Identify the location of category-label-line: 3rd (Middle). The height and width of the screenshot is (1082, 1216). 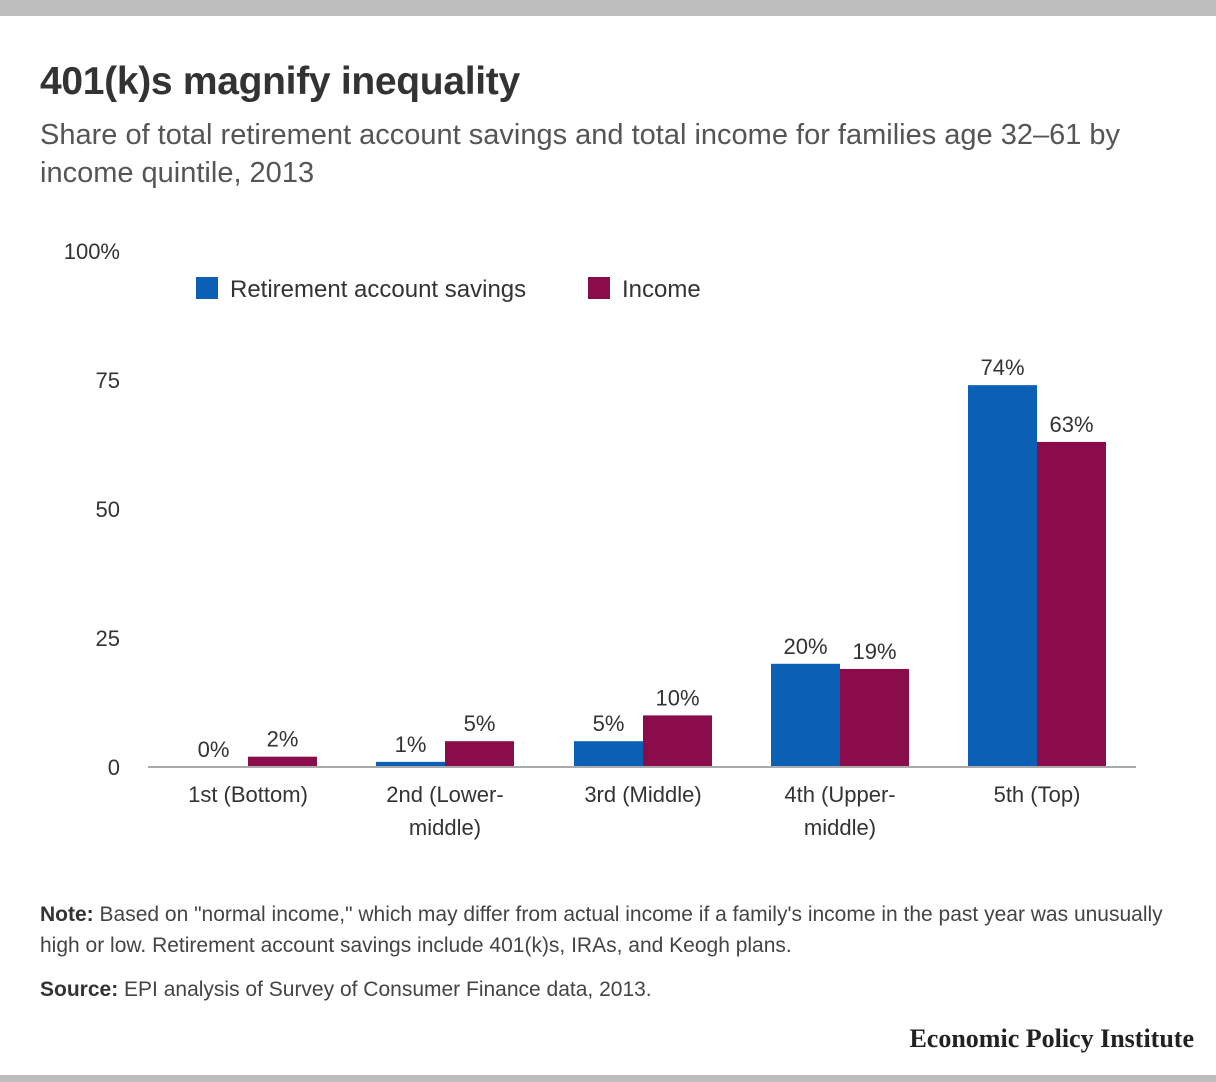
(642, 794).